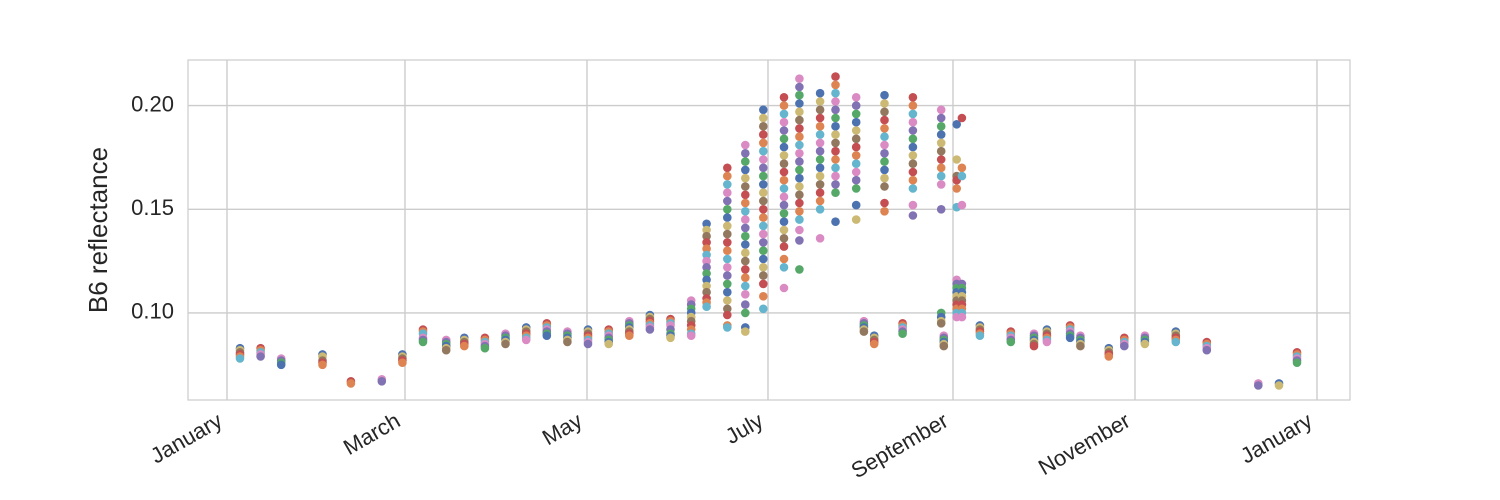 The image size is (1500, 500). I want to click on x-tick-label: November, so click(1084, 444).